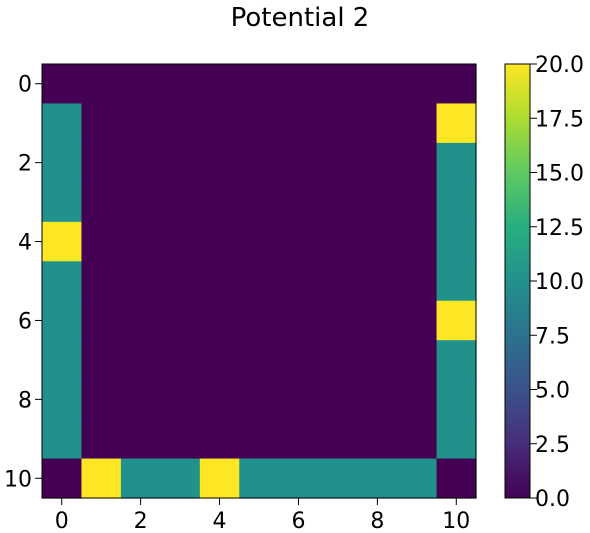 The image size is (590, 533). What do you see at coordinates (141, 521) in the screenshot?
I see `x-tick-label: 2` at bounding box center [141, 521].